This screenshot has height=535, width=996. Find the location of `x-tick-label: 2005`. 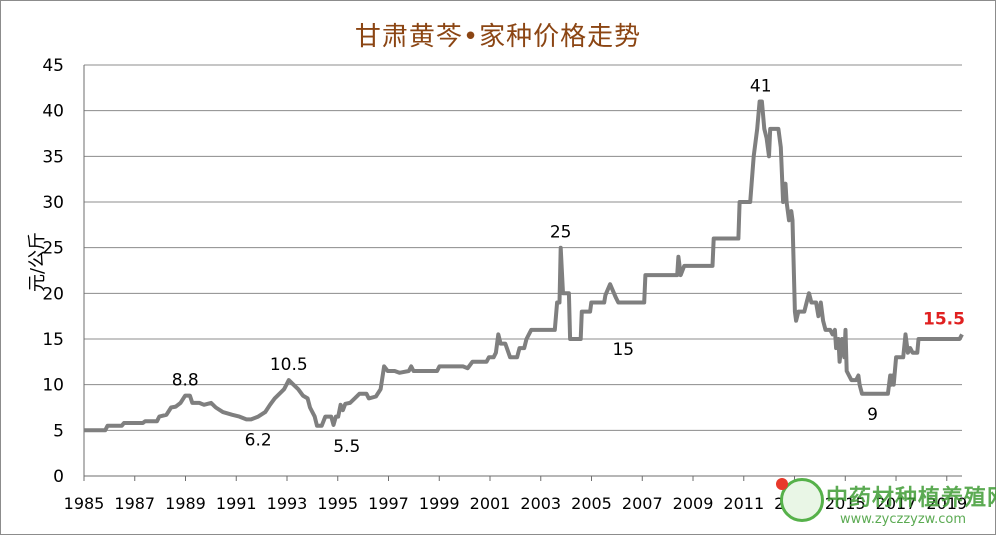

x-tick-label: 2005 is located at coordinates (591, 503).